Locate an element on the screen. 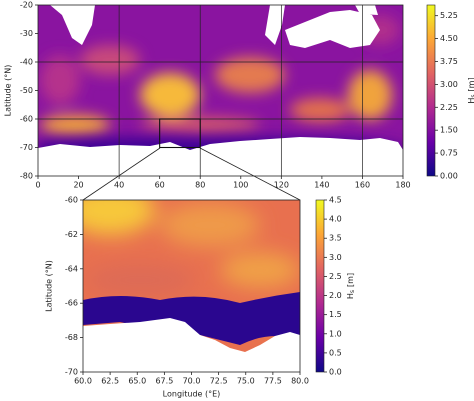 The width and height of the screenshot is (474, 401). colorbar-tick-label: 2.0 is located at coordinates (335, 295).